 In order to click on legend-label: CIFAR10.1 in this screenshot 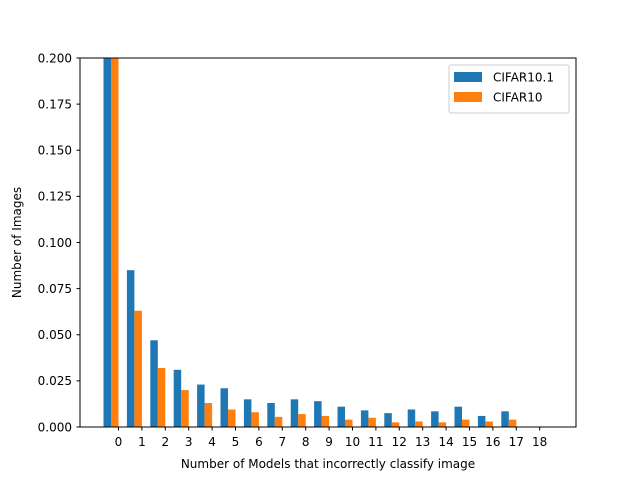, I will do `click(523, 78)`.